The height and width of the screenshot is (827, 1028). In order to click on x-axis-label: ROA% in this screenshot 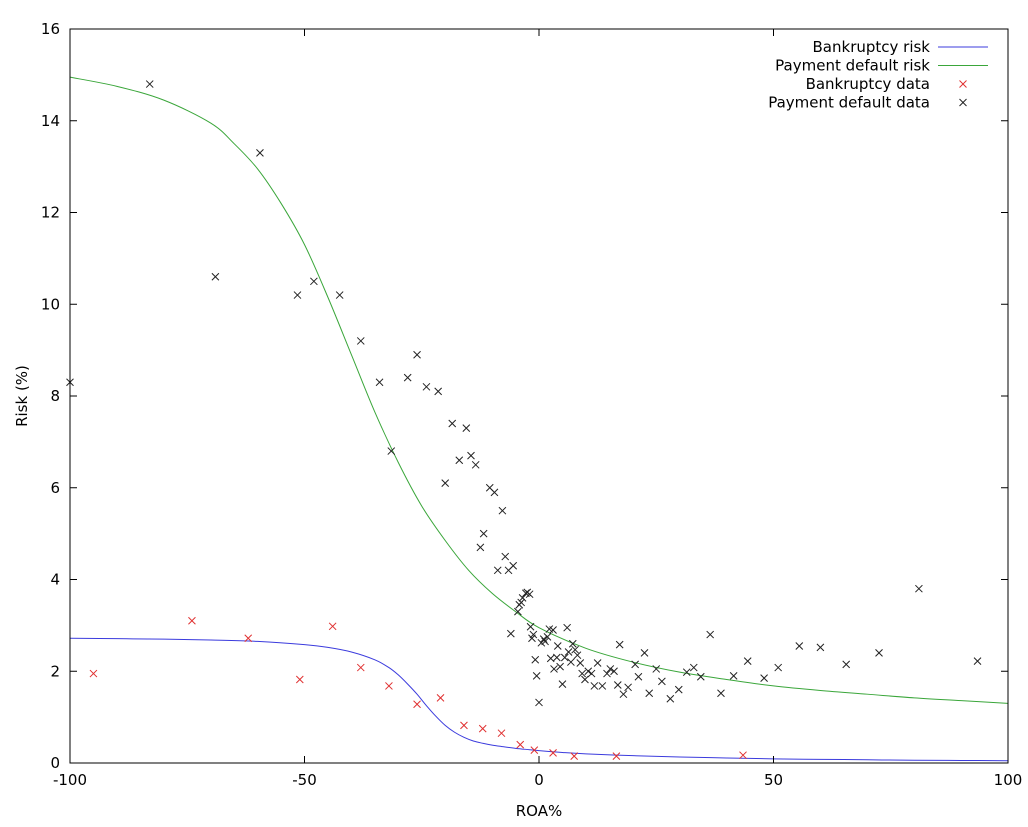, I will do `click(539, 811)`.